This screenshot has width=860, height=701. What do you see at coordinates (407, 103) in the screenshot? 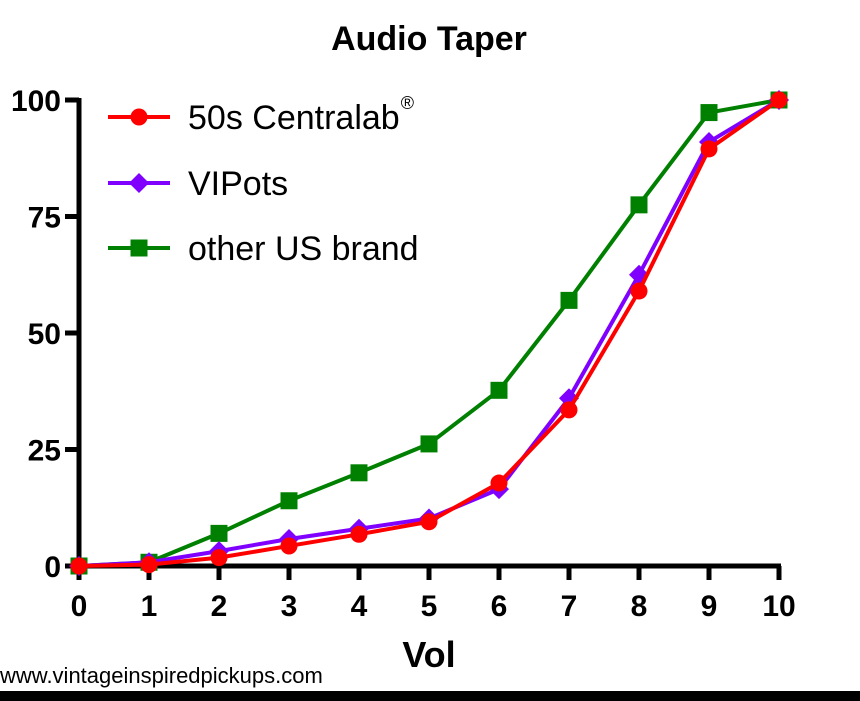
I see `registered-mark: ®` at bounding box center [407, 103].